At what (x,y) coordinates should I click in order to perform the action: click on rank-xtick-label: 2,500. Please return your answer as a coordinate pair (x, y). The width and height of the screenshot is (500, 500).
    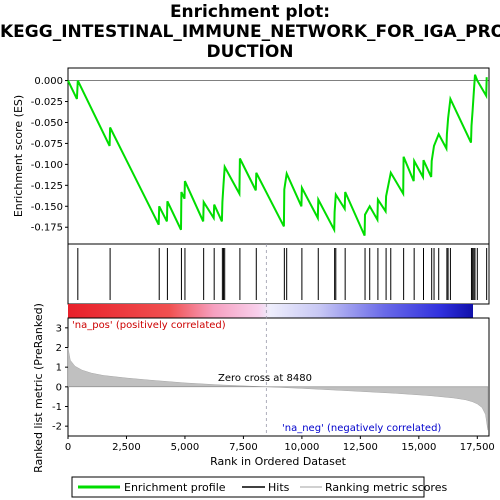
    Looking at the image, I should click on (126, 447).